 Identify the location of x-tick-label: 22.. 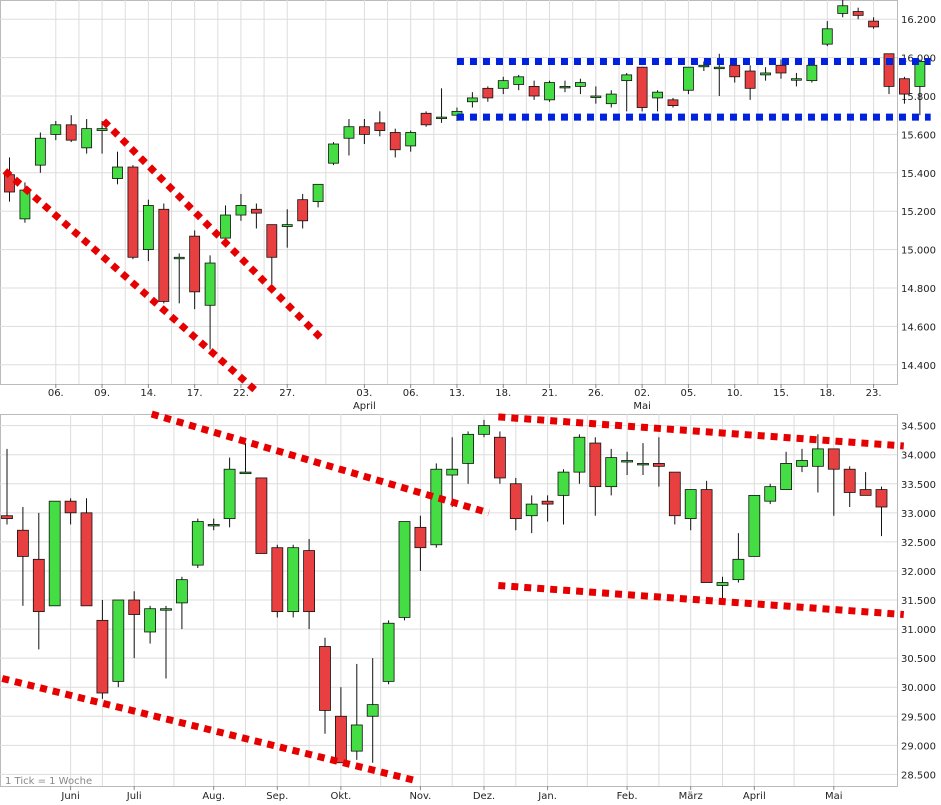
(241, 393).